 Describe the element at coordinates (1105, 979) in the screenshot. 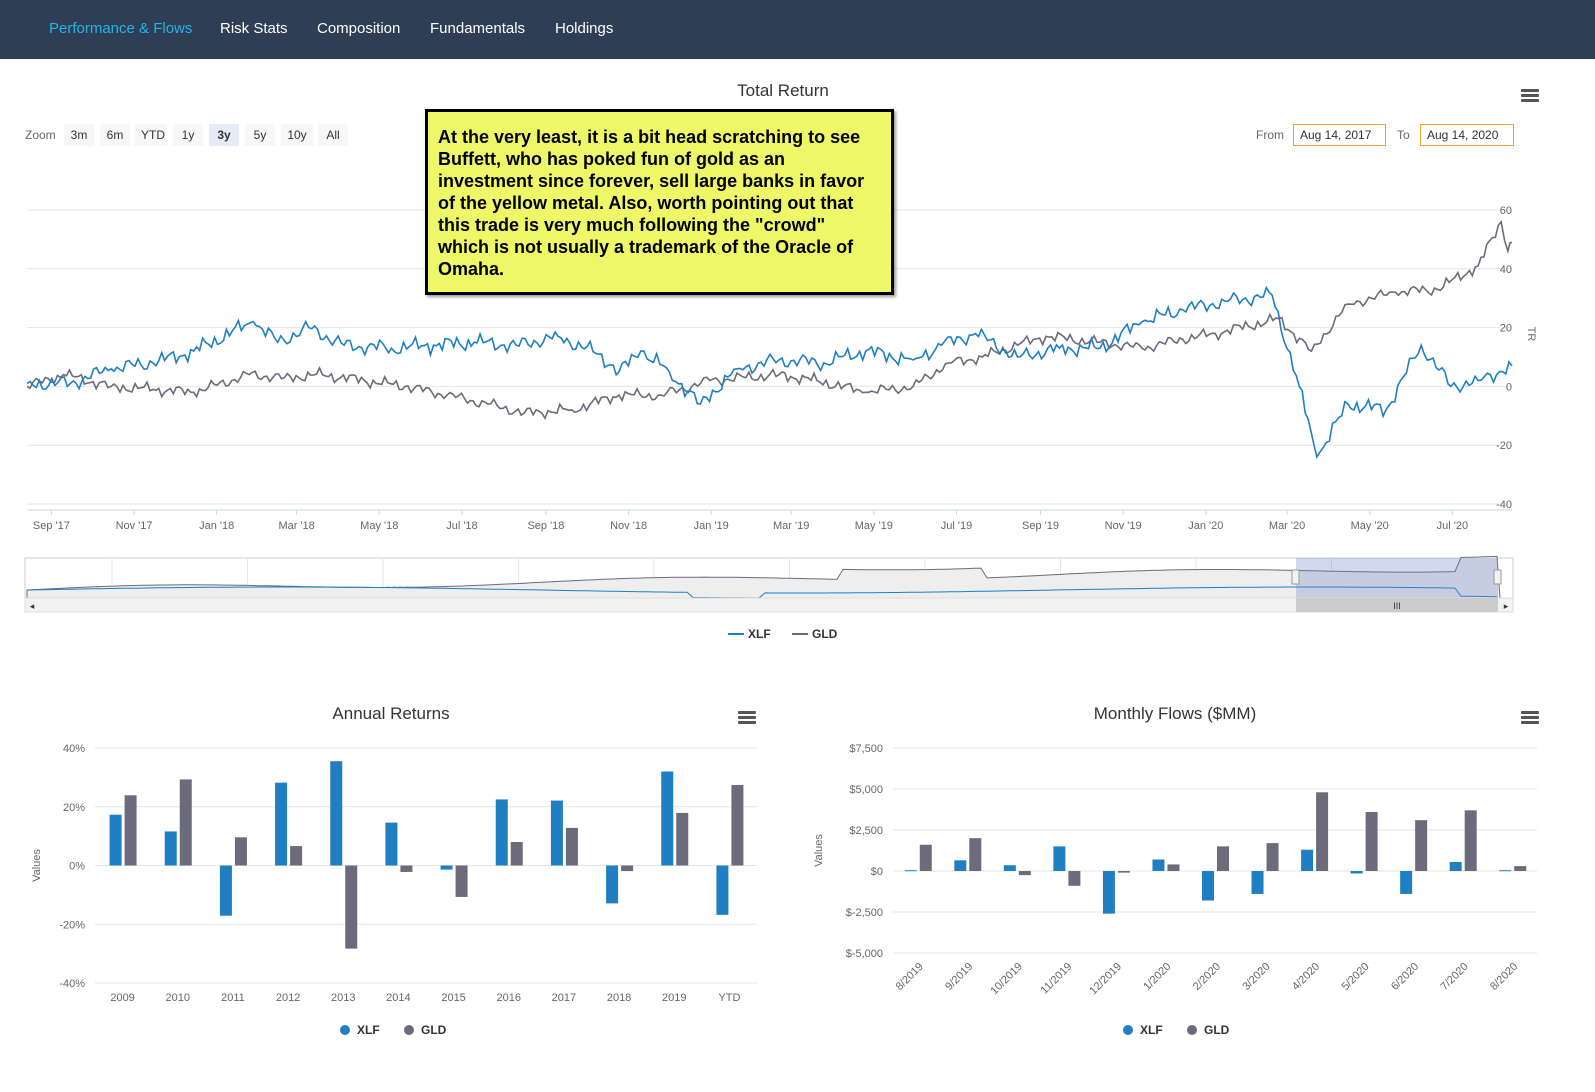

I see `x-tick-label: 12/2019` at that location.